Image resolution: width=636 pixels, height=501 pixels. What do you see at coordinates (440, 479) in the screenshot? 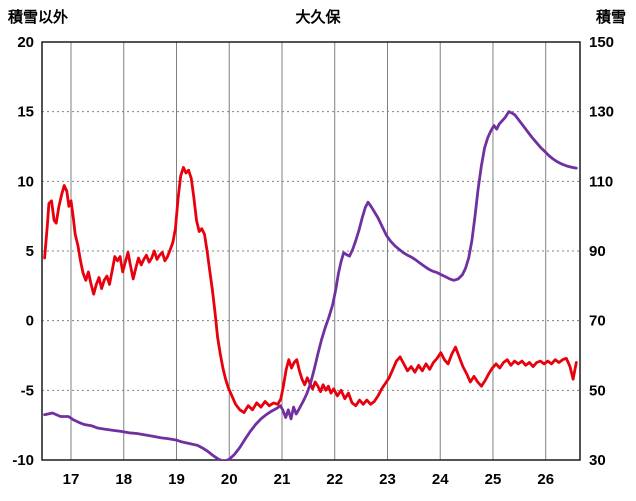
I see `x-axis-tick-label: 24` at bounding box center [440, 479].